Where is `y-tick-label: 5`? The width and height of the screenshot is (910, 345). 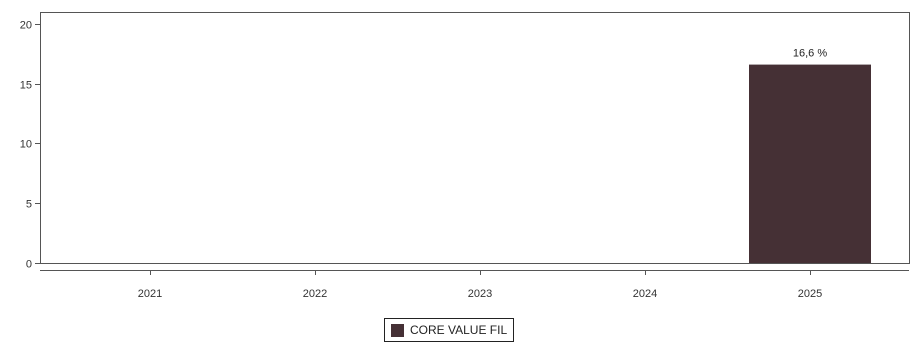 y-tick-label: 5 is located at coordinates (29, 205).